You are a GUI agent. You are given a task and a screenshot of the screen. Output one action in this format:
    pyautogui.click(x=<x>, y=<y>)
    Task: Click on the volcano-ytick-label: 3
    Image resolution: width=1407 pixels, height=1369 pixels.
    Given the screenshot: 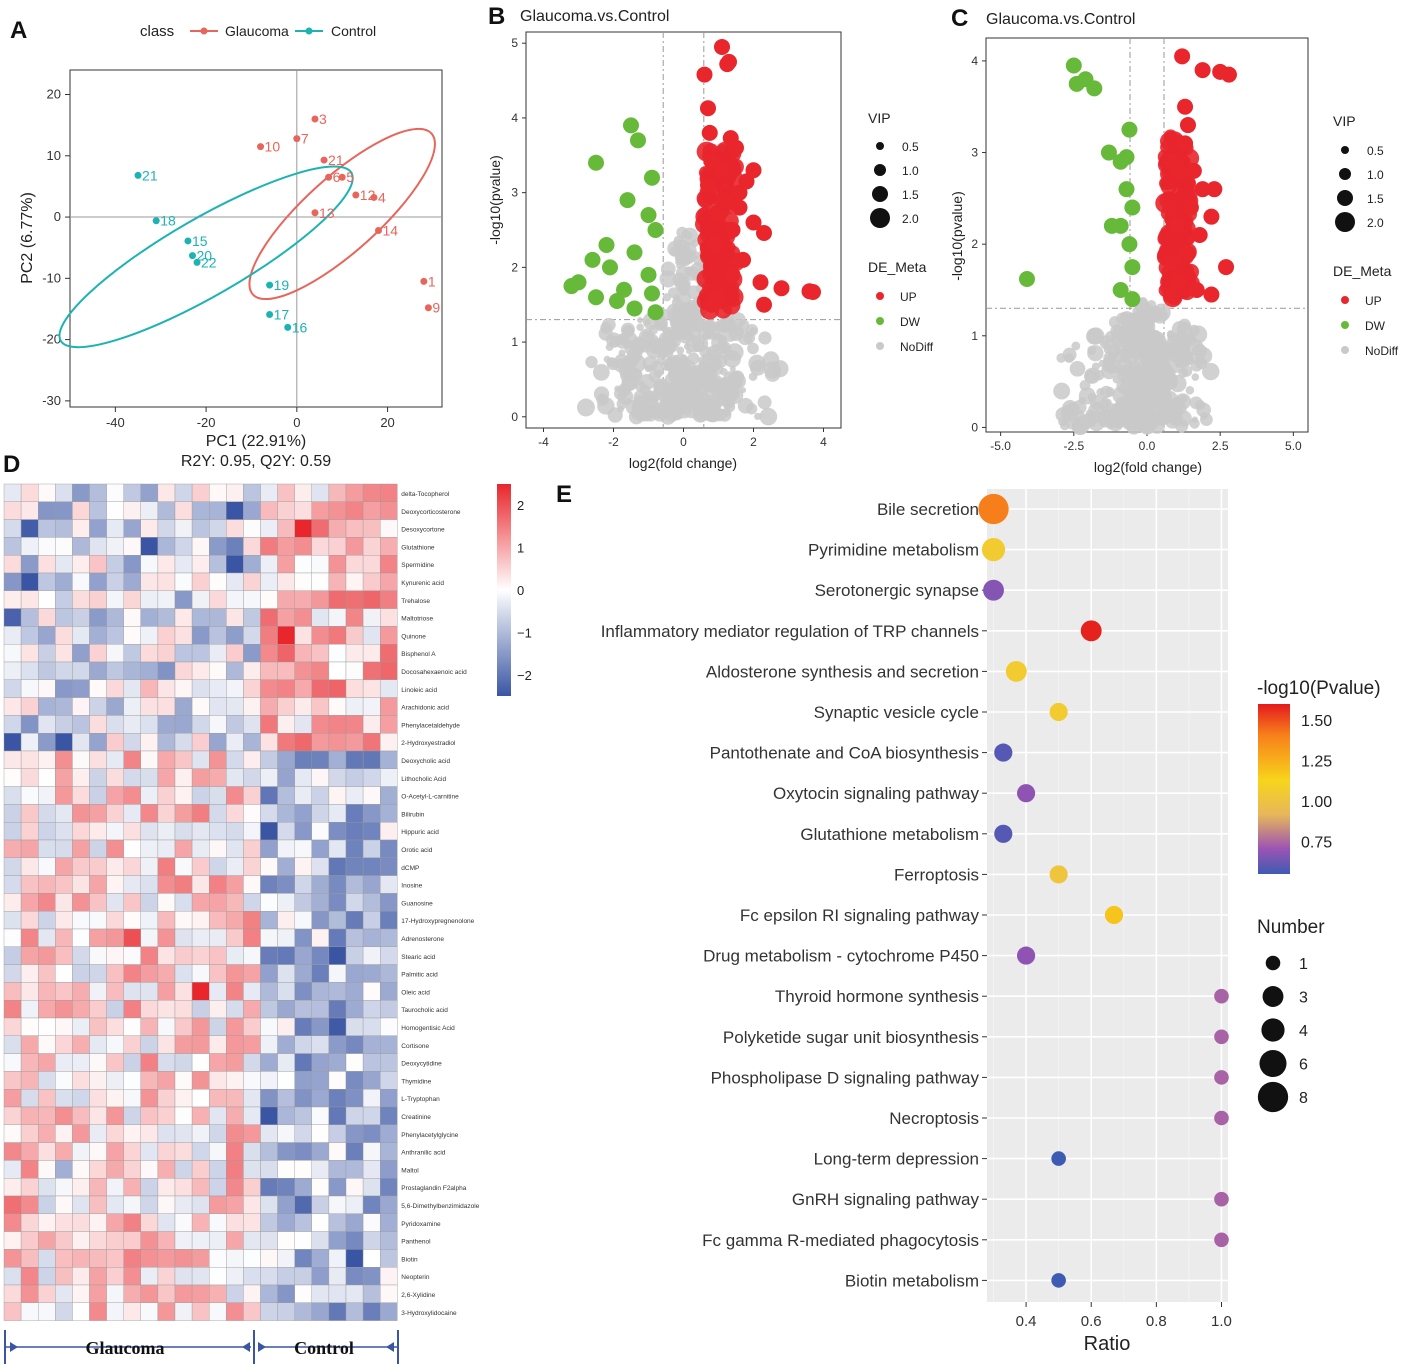 What is the action you would take?
    pyautogui.click(x=514, y=193)
    